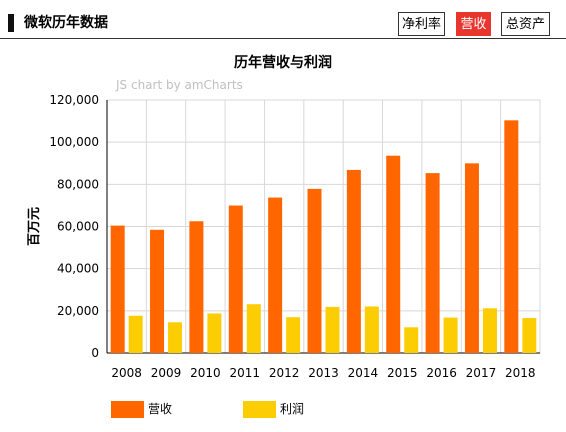 The image size is (566, 432). Describe the element at coordinates (520, 373) in the screenshot. I see `x-tick-label: 2018` at that location.